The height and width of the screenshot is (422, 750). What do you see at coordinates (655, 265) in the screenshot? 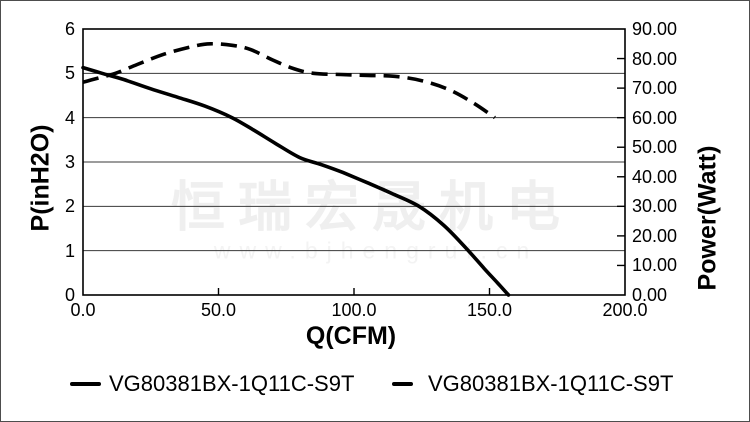
I see `y-right-tick-label: 10.00` at bounding box center [655, 265].